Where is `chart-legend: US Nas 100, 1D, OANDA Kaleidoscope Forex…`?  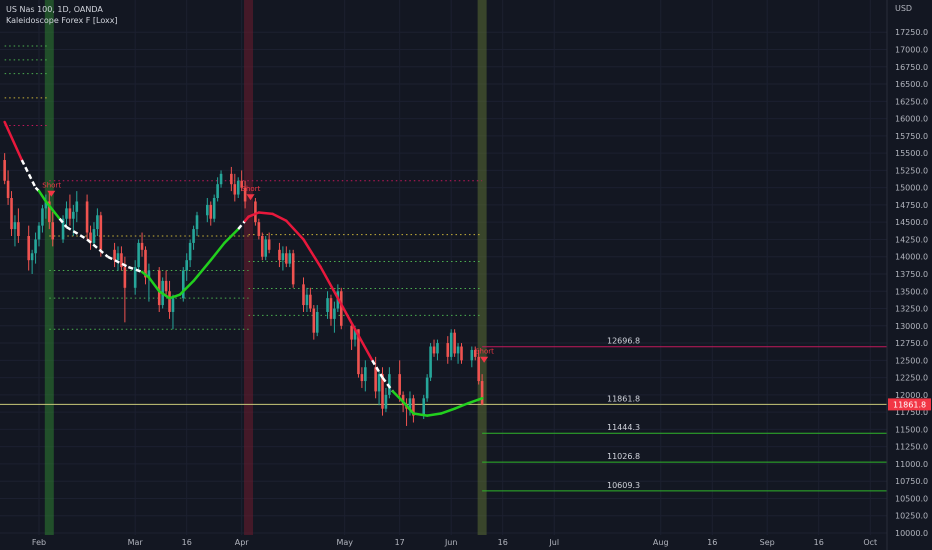 chart-legend: US Nas 100, 1D, OANDA Kaleidoscope Forex… is located at coordinates (62, 15).